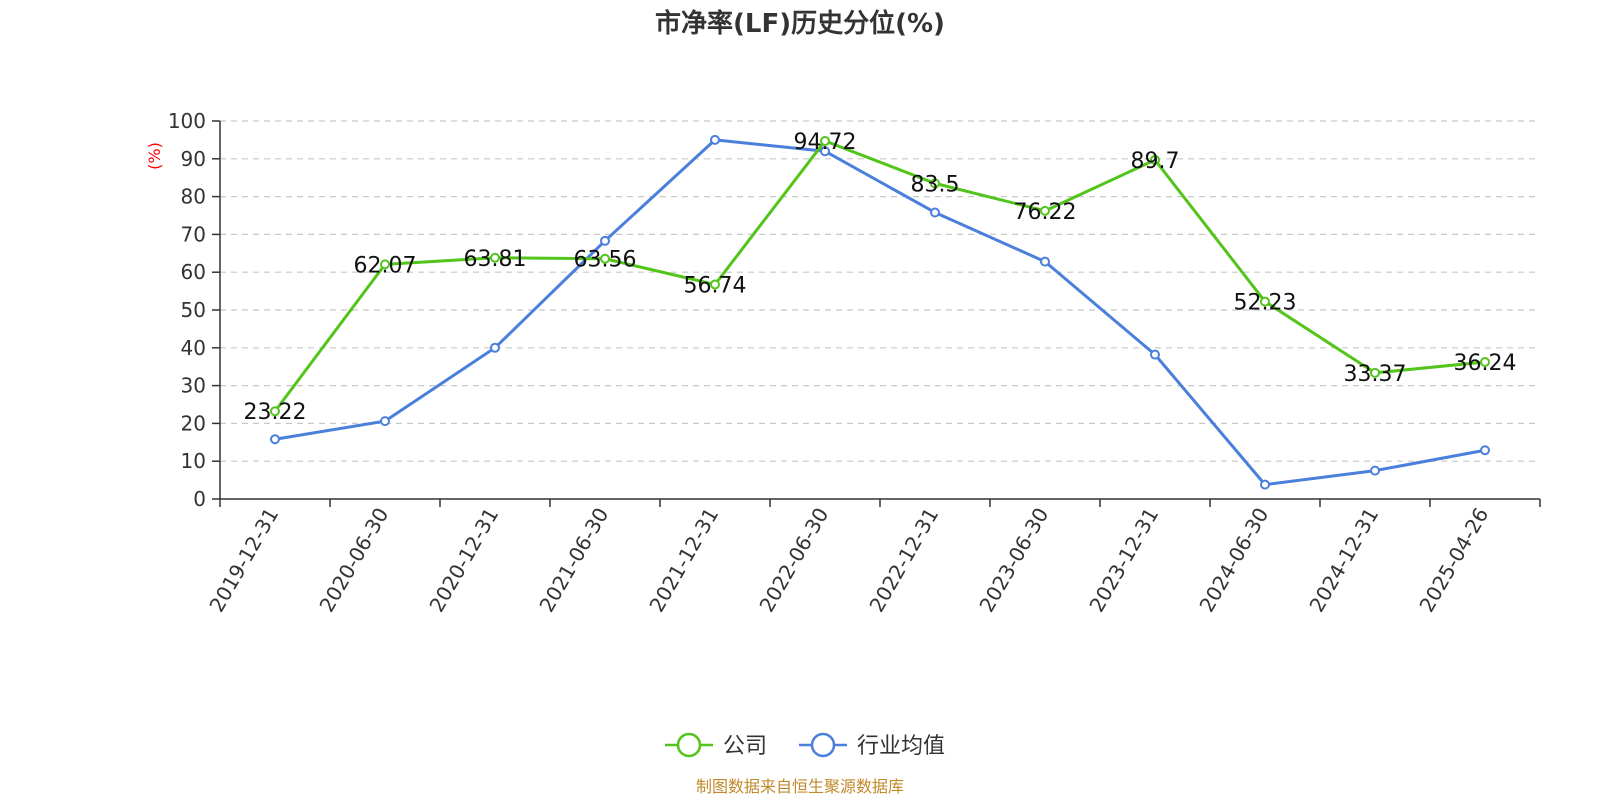  I want to click on x-tick-label: 2022-12-31, so click(903, 560).